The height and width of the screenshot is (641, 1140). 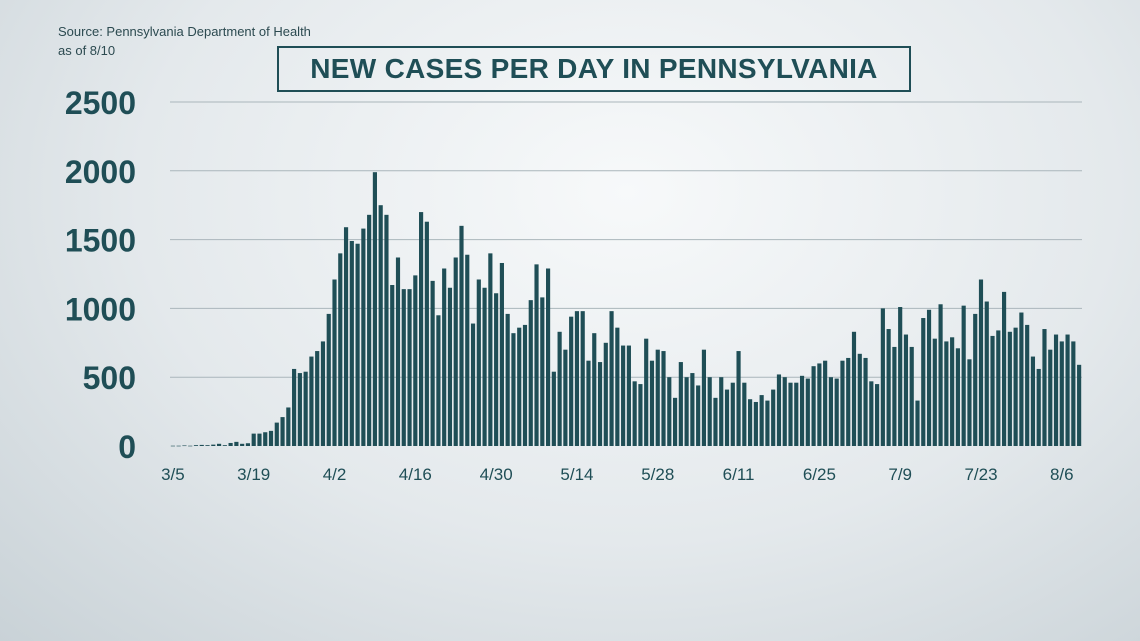 What do you see at coordinates (100, 241) in the screenshot?
I see `y-tick-label: 1500` at bounding box center [100, 241].